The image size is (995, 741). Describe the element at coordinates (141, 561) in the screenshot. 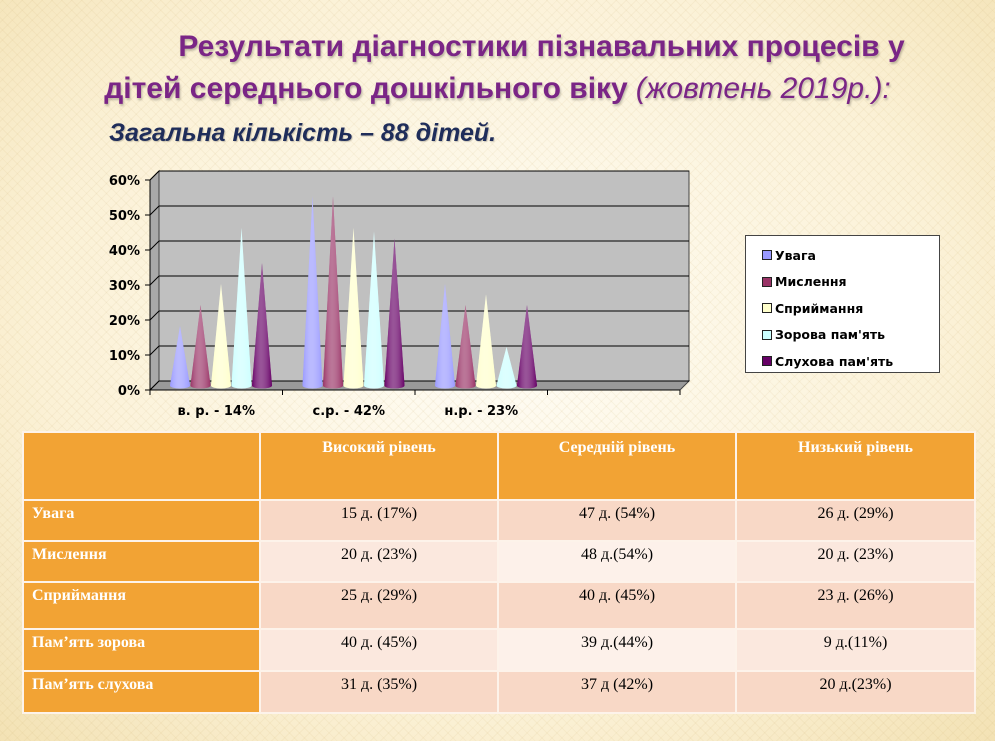

I see `row-label: Мислення` at that location.